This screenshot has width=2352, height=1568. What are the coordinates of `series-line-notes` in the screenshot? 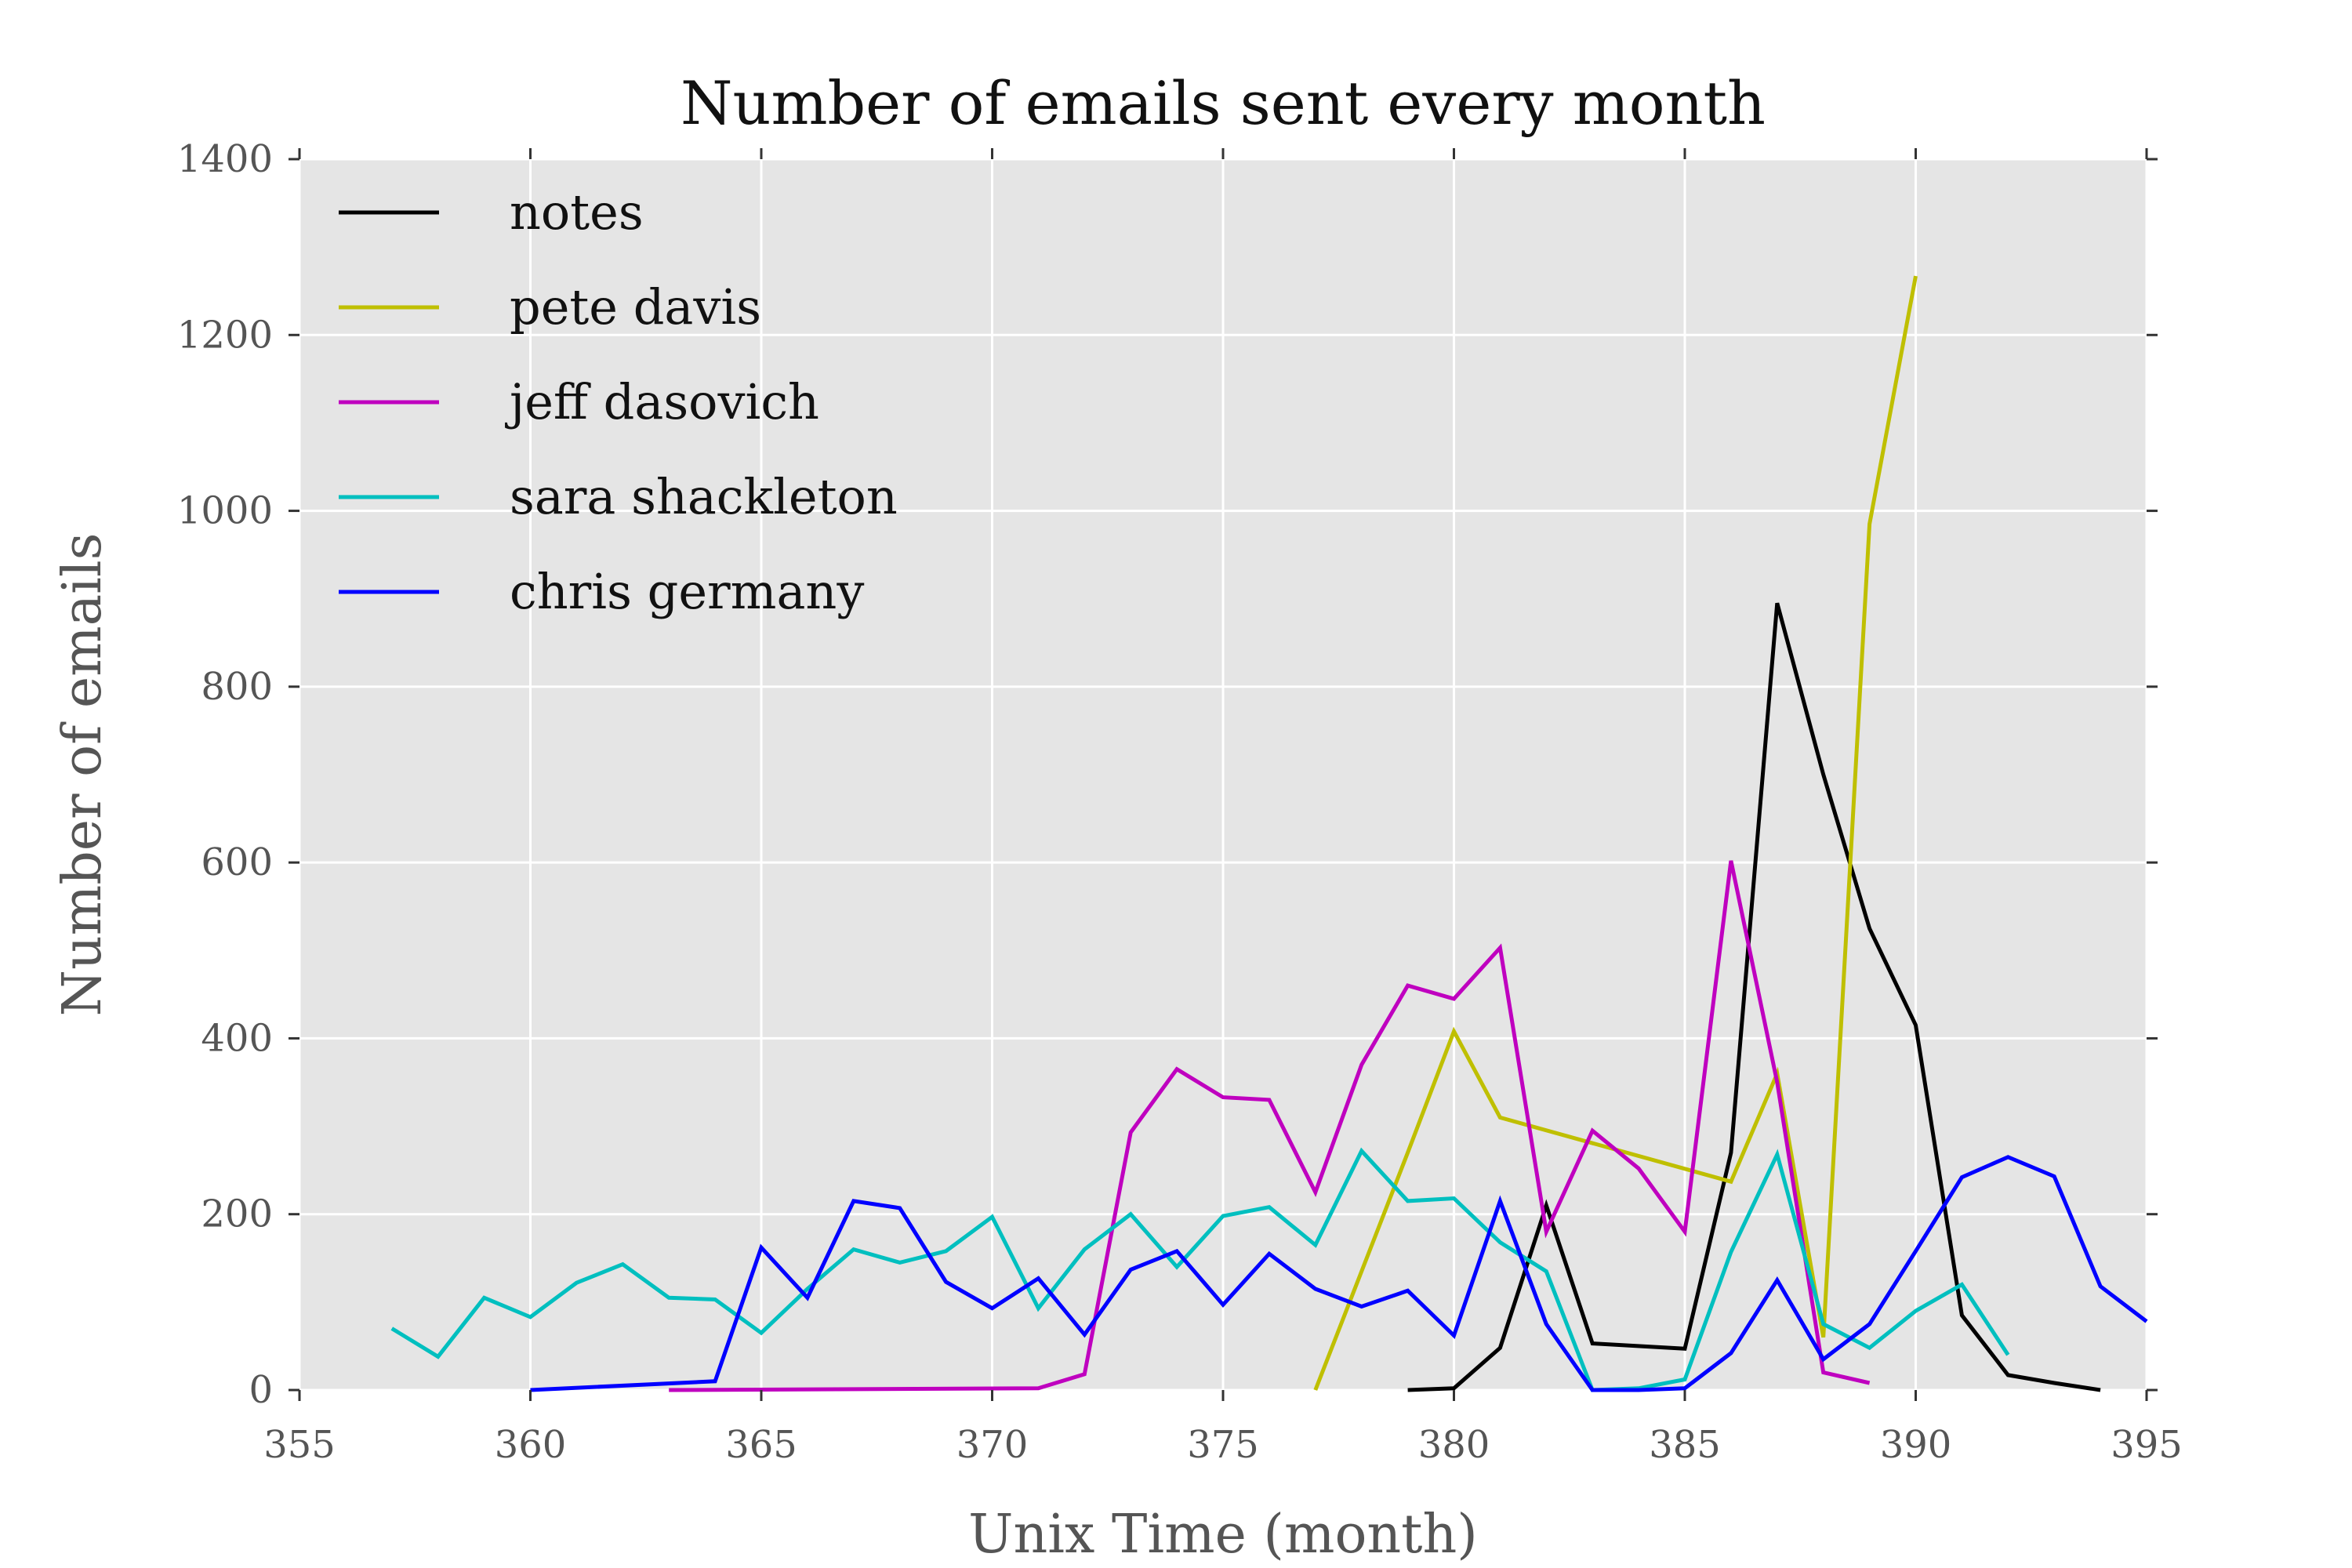 It's located at (1754, 997).